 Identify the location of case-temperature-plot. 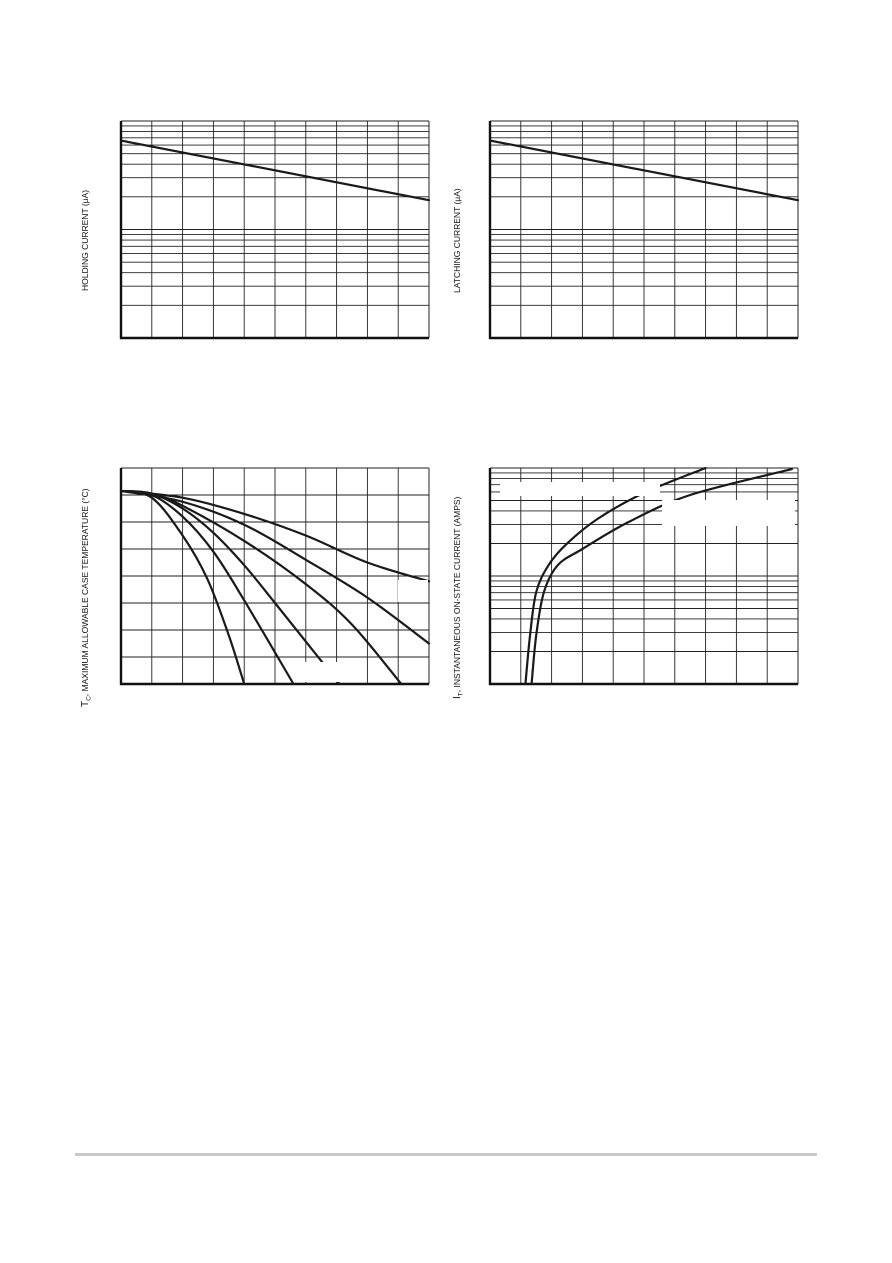
(275, 576).